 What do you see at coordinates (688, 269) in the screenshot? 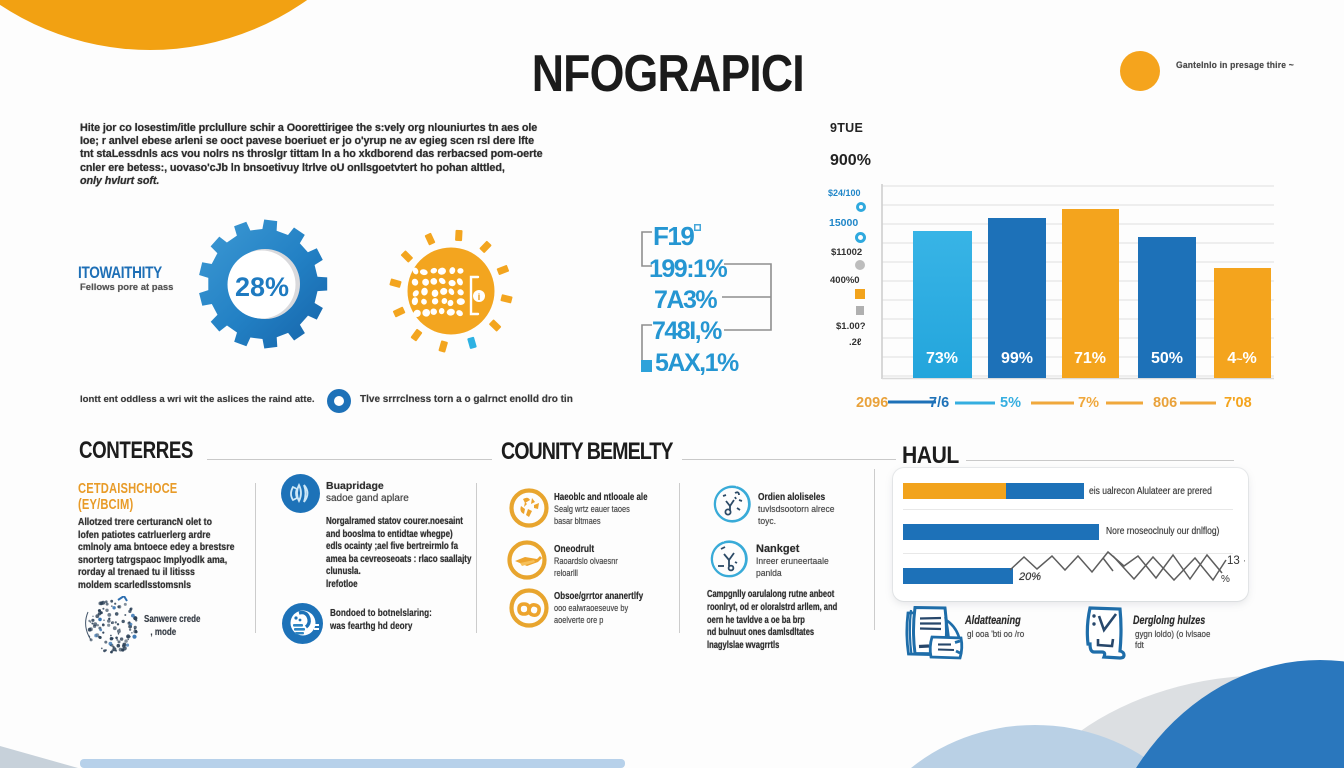
I see `svg-text: 199:1%` at bounding box center [688, 269].